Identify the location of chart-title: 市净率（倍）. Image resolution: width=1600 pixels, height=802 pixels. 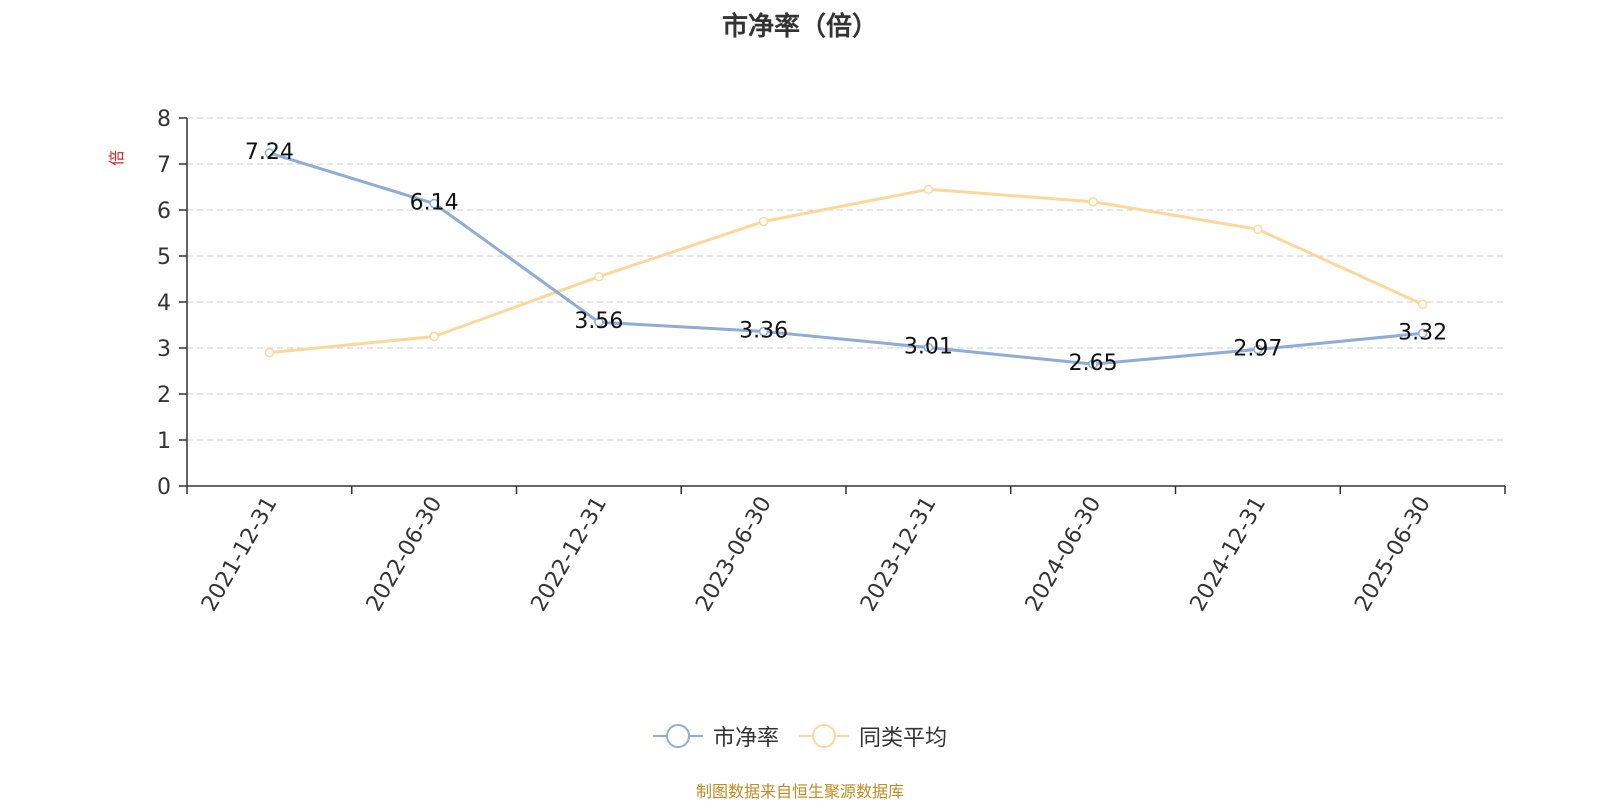
(799, 27).